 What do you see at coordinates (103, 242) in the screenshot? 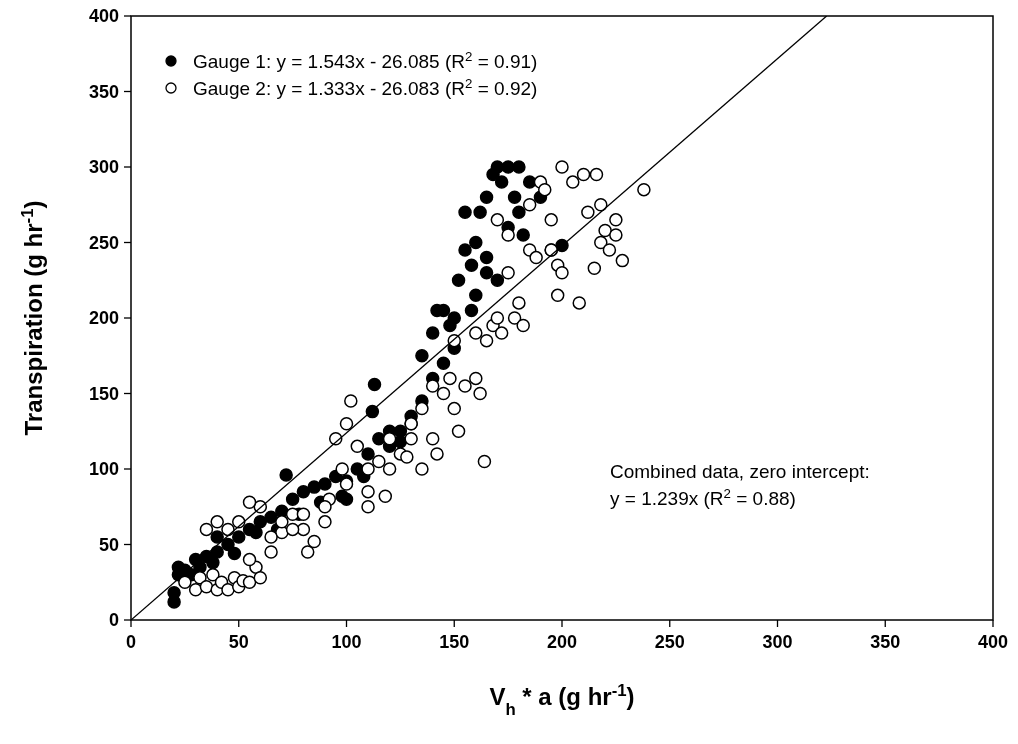
I see `y-tick-label: 250` at bounding box center [103, 242].